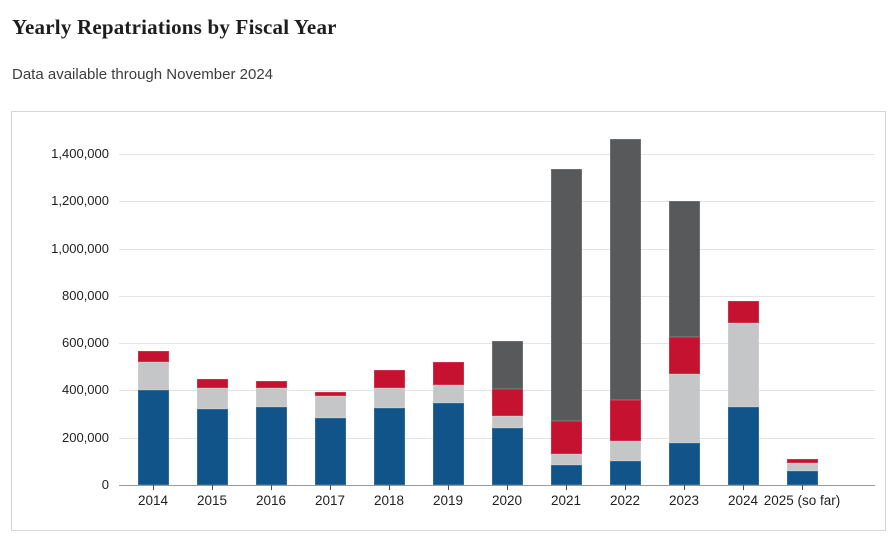 This screenshot has height=553, width=896. I want to click on x-tick-label: 2020, so click(507, 500).